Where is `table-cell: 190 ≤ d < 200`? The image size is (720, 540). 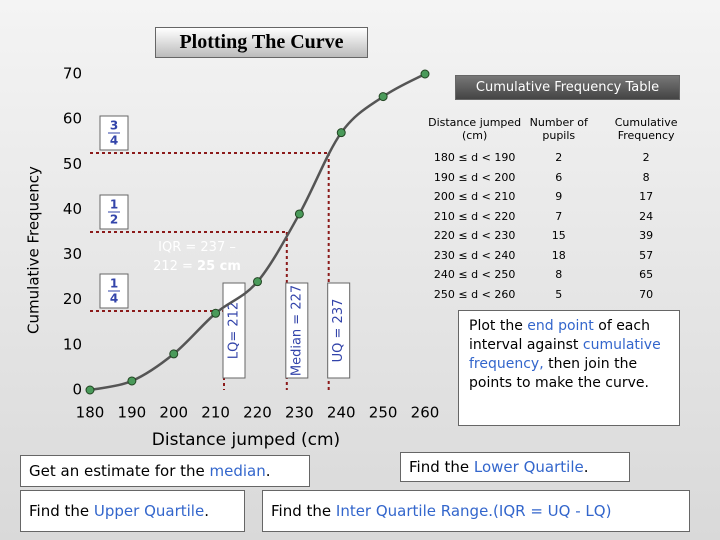 table-cell: 190 ≤ d < 200 is located at coordinates (474, 177).